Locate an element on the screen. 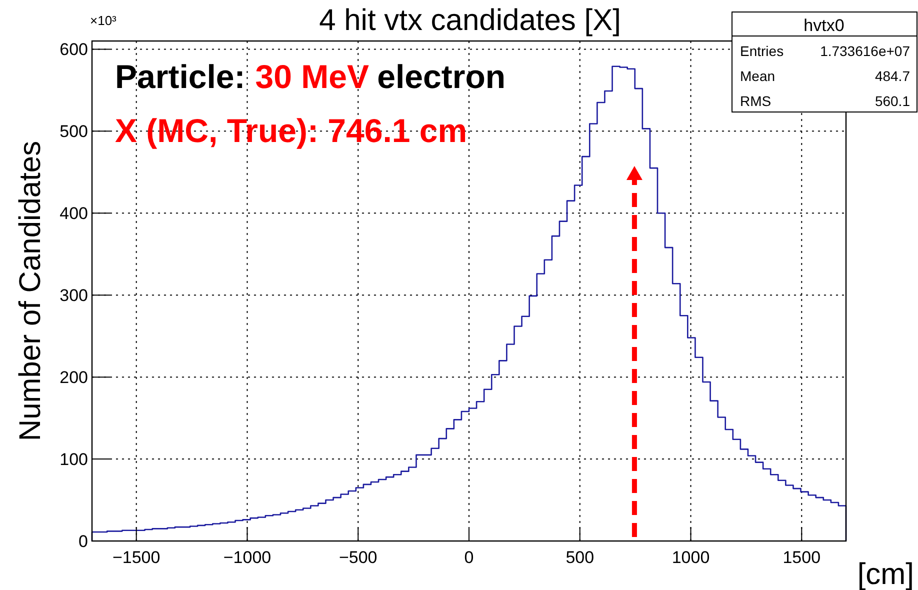 Image resolution: width=918 pixels, height=590 pixels. y-tick-label: 300 is located at coordinates (74, 296).